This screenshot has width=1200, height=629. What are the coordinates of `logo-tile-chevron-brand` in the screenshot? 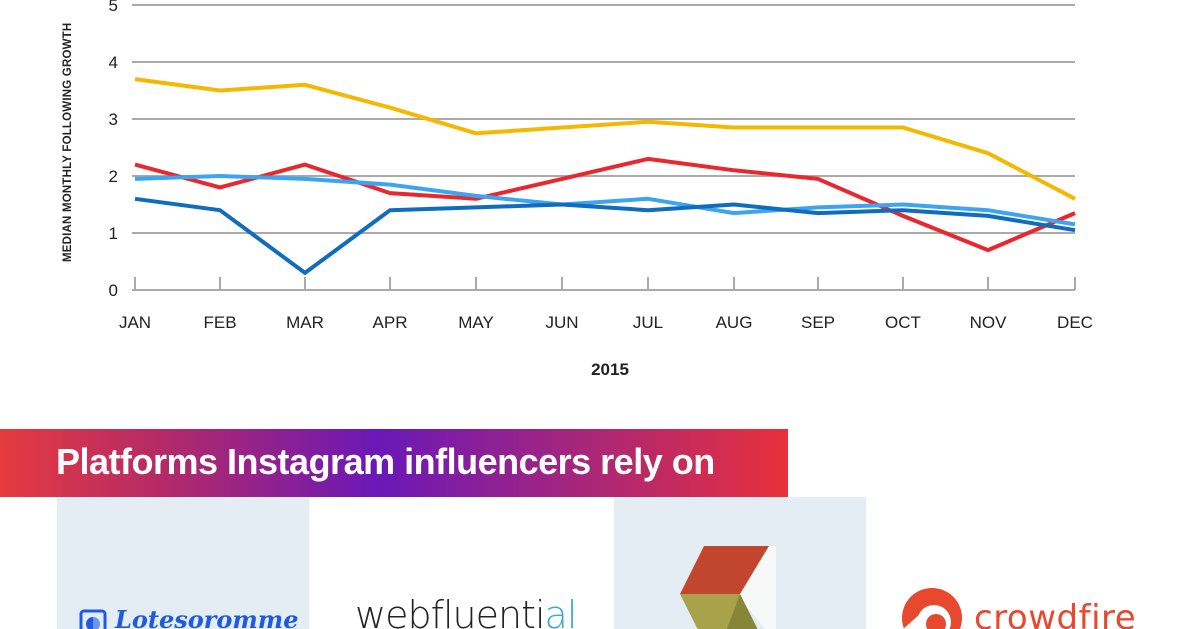 It's located at (740, 563).